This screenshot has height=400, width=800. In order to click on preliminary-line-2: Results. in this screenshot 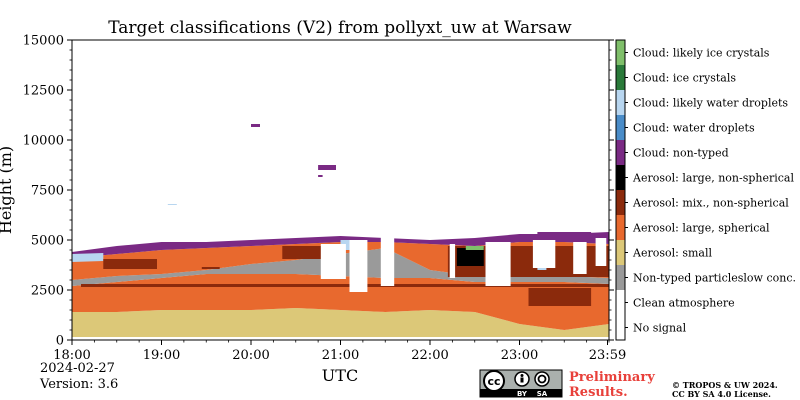, I will do `click(598, 392)`.